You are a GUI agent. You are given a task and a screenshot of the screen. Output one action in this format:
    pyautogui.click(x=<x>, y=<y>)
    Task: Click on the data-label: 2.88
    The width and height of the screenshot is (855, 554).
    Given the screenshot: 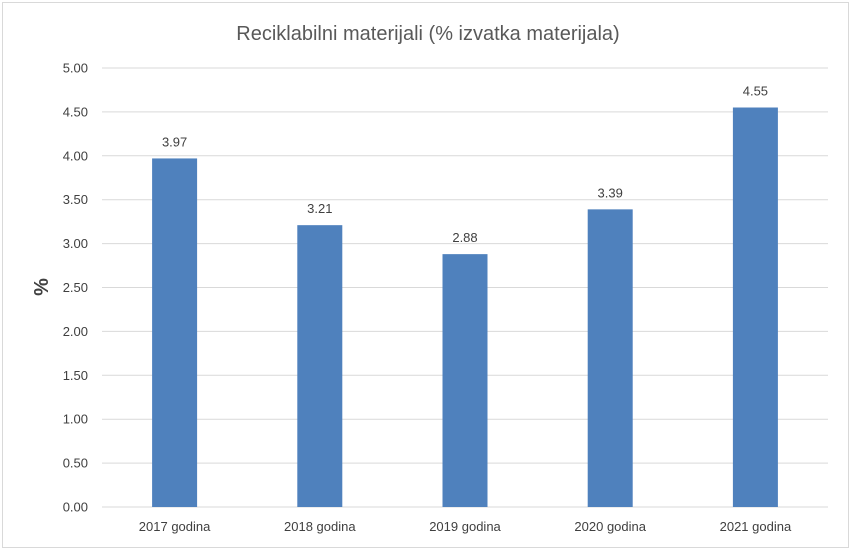 What is the action you would take?
    pyautogui.click(x=464, y=237)
    